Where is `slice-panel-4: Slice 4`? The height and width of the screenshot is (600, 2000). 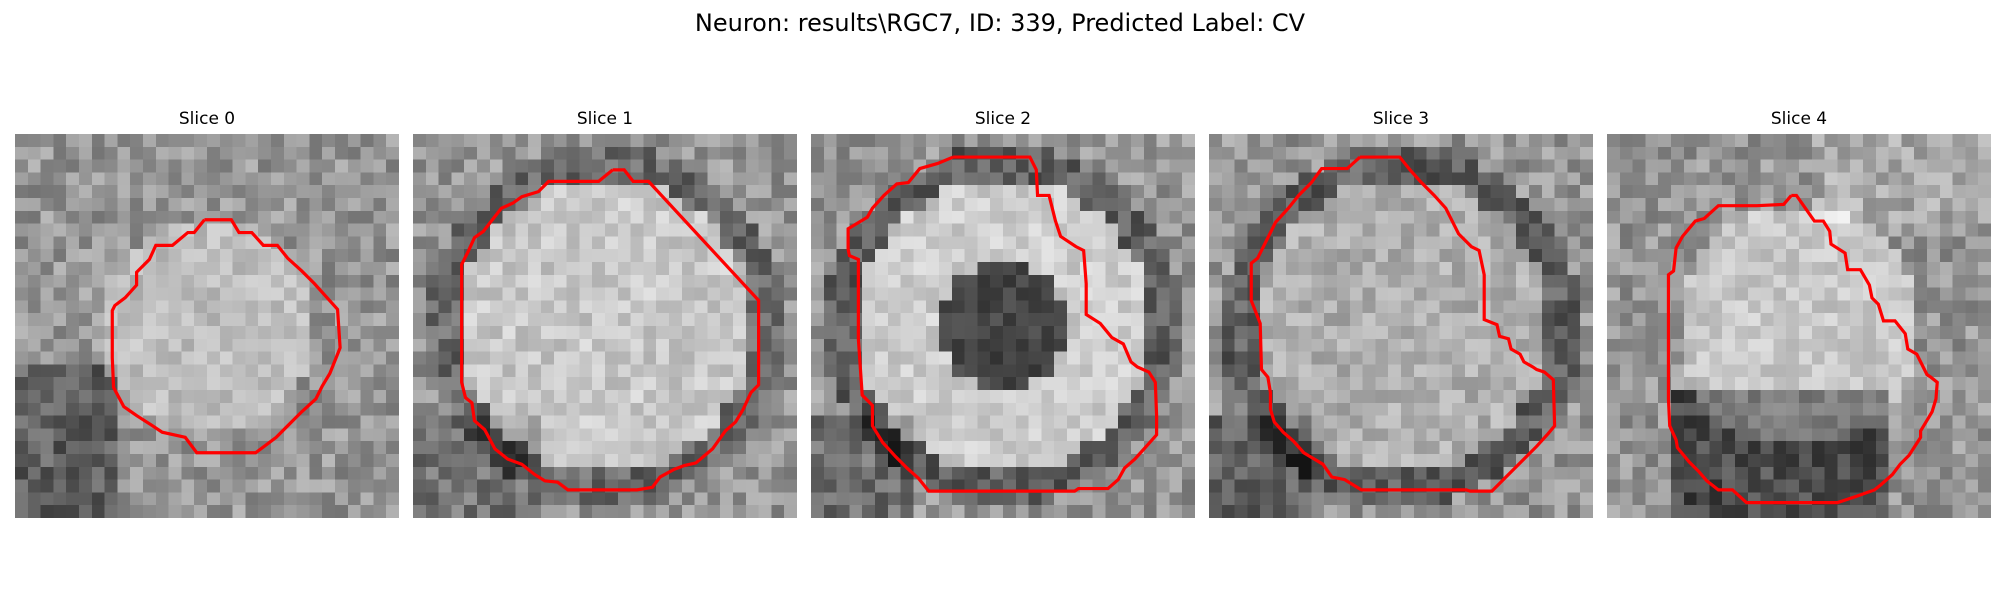
slice-panel-4: Slice 4 is located at coordinates (1799, 314).